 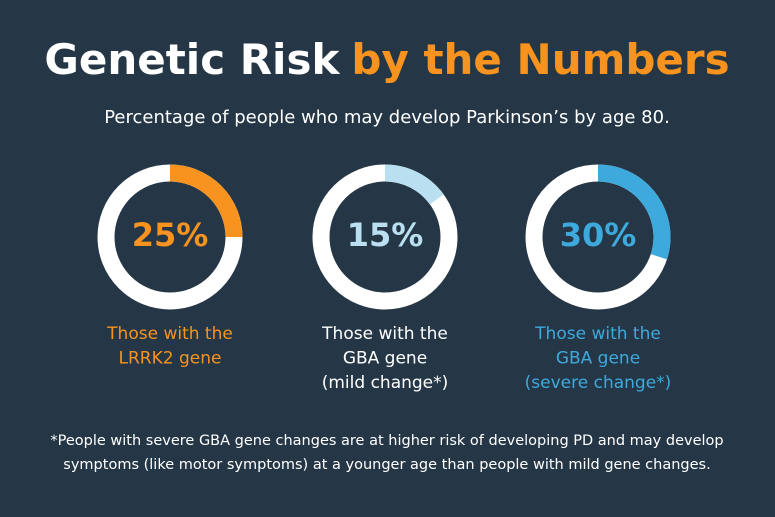 I want to click on donut-caption: (mild change*), so click(x=385, y=383).